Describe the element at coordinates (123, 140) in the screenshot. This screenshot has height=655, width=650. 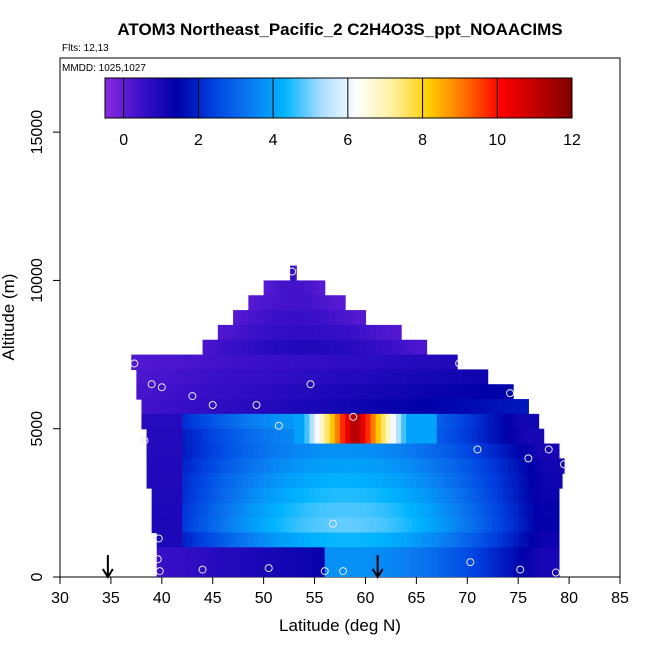
I see `colorbar-tick-label: 0` at that location.